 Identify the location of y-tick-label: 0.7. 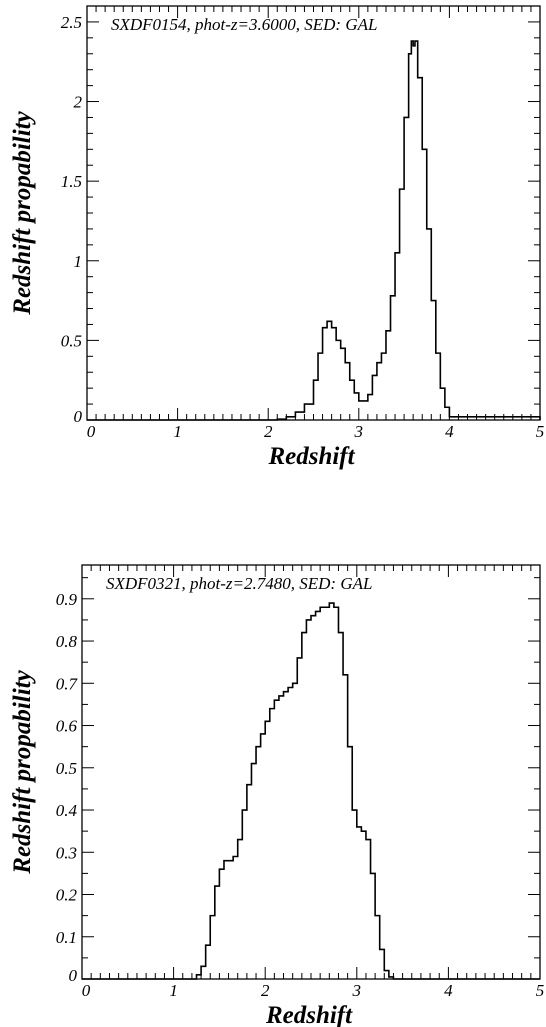
(67, 683).